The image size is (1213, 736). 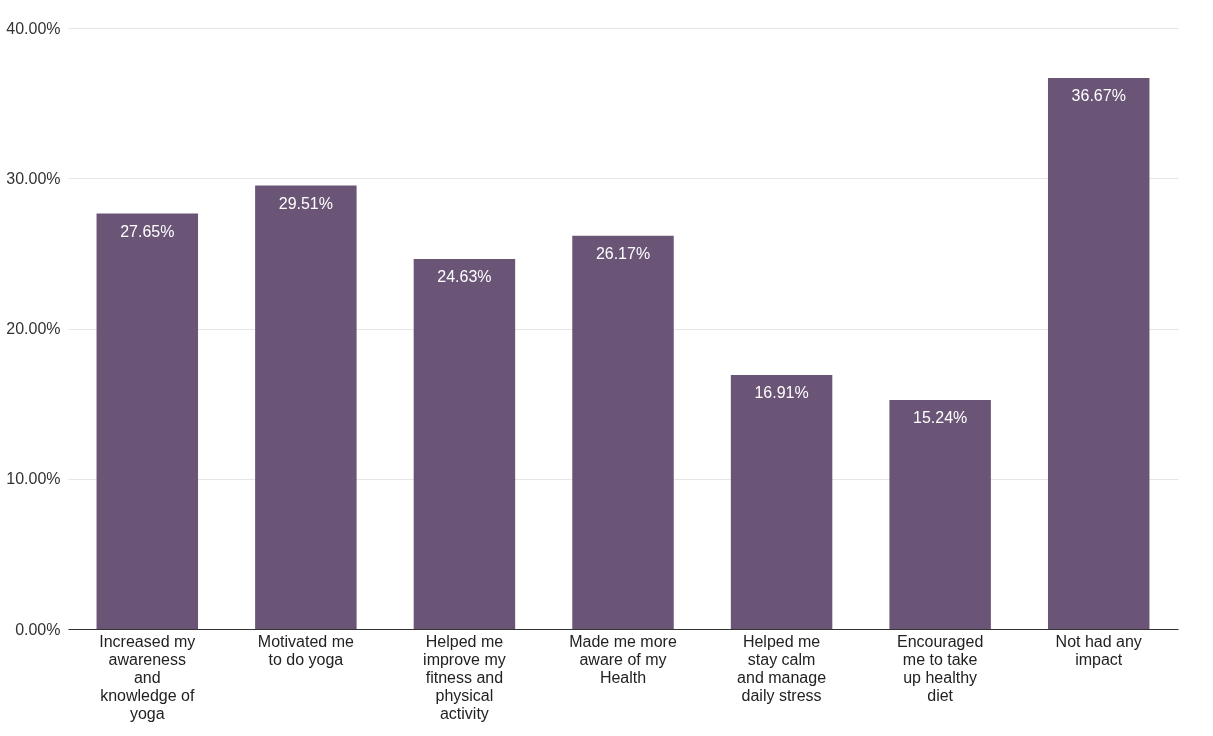 I want to click on x-tick-label: Encouraged me to take up healthy diet, so click(x=940, y=668).